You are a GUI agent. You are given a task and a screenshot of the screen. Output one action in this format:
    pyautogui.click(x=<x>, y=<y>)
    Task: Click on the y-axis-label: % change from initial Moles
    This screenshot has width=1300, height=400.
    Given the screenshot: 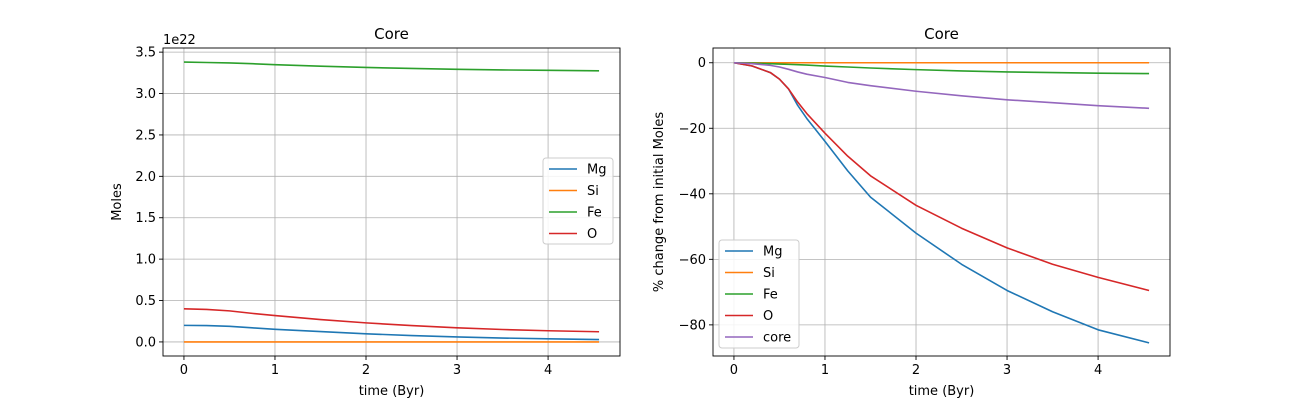 What is the action you would take?
    pyautogui.click(x=659, y=202)
    